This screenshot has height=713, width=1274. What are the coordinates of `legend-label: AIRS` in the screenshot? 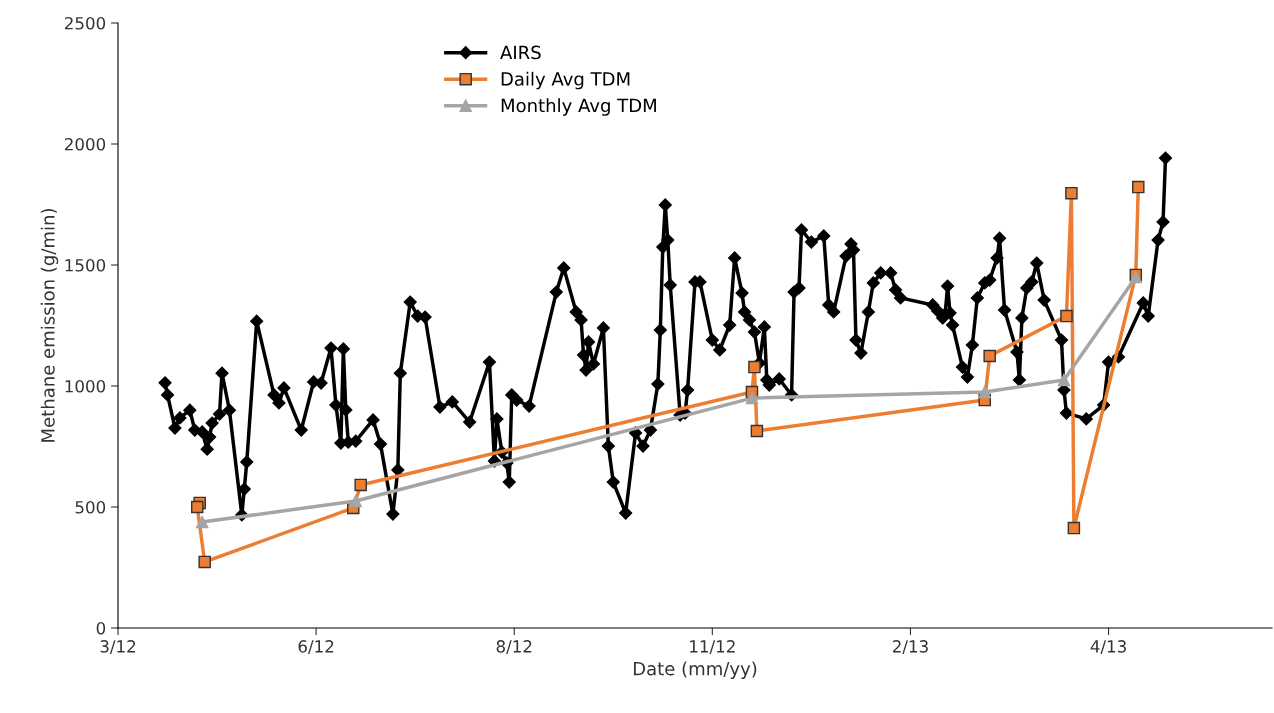 It's located at (520, 52).